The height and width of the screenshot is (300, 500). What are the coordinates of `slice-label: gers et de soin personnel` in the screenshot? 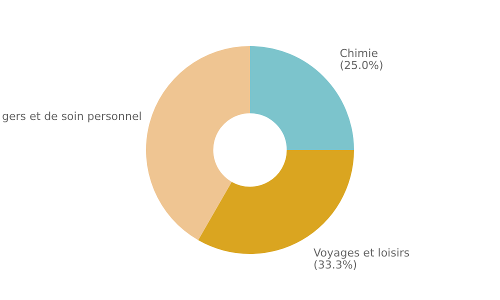 It's located at (72, 117).